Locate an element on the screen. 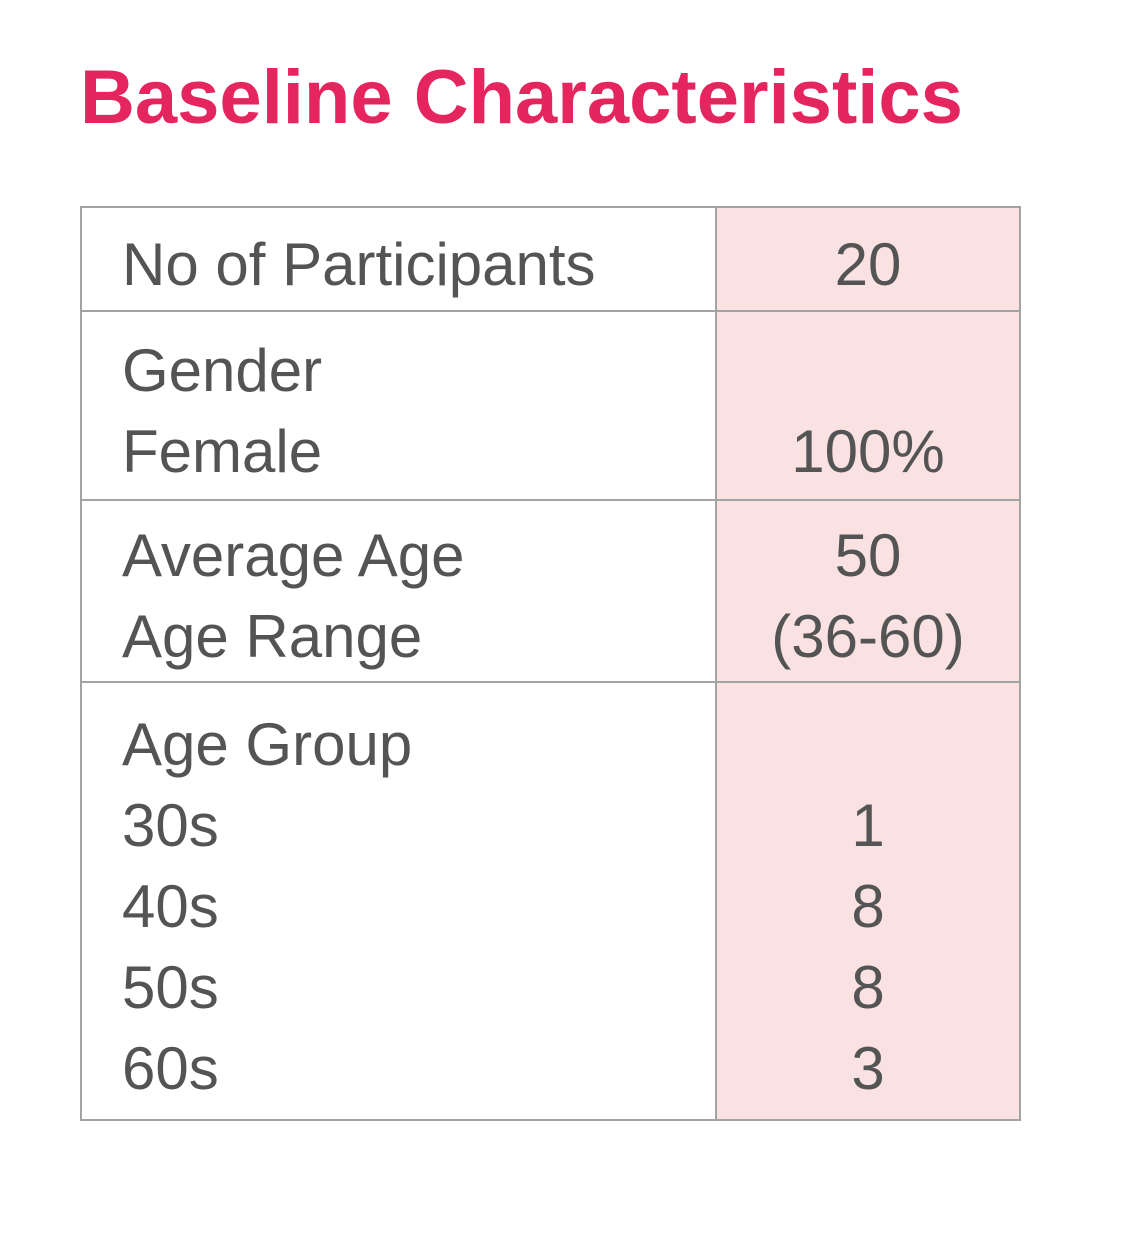 Image resolution: width=1140 pixels, height=1238 pixels. gender-value-cell: 100% is located at coordinates (868, 405).